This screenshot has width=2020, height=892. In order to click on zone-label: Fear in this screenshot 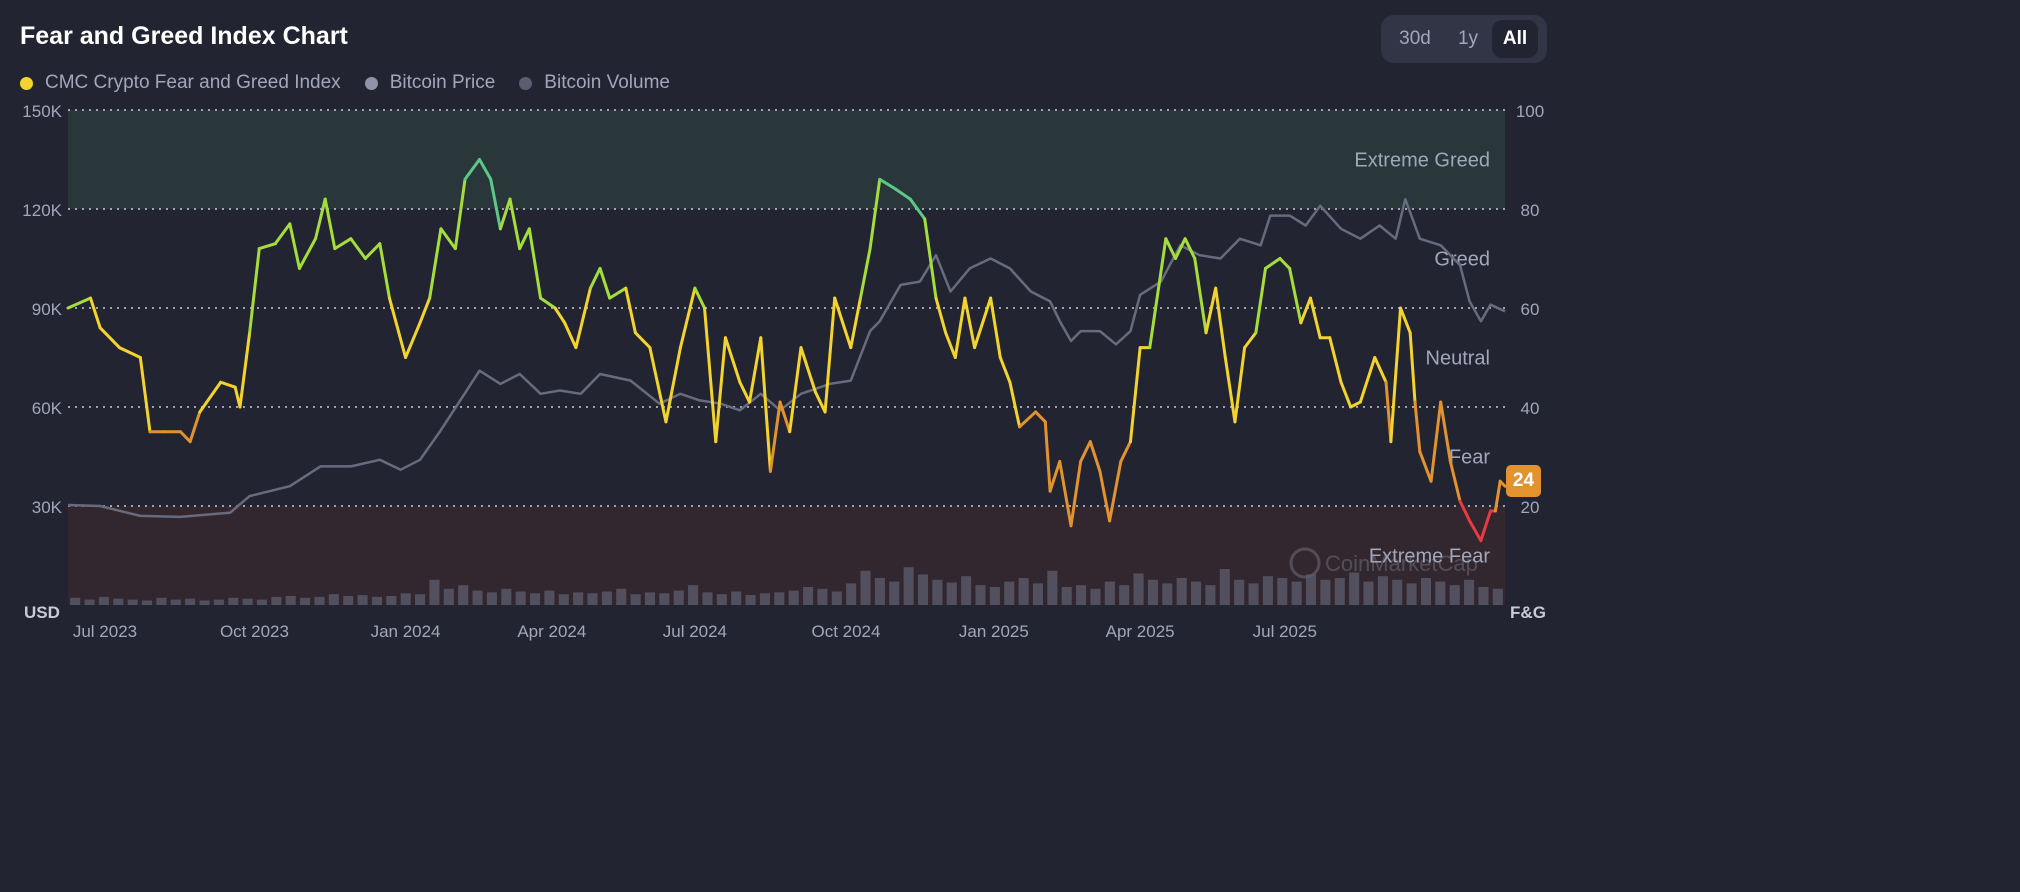, I will do `click(1469, 458)`.